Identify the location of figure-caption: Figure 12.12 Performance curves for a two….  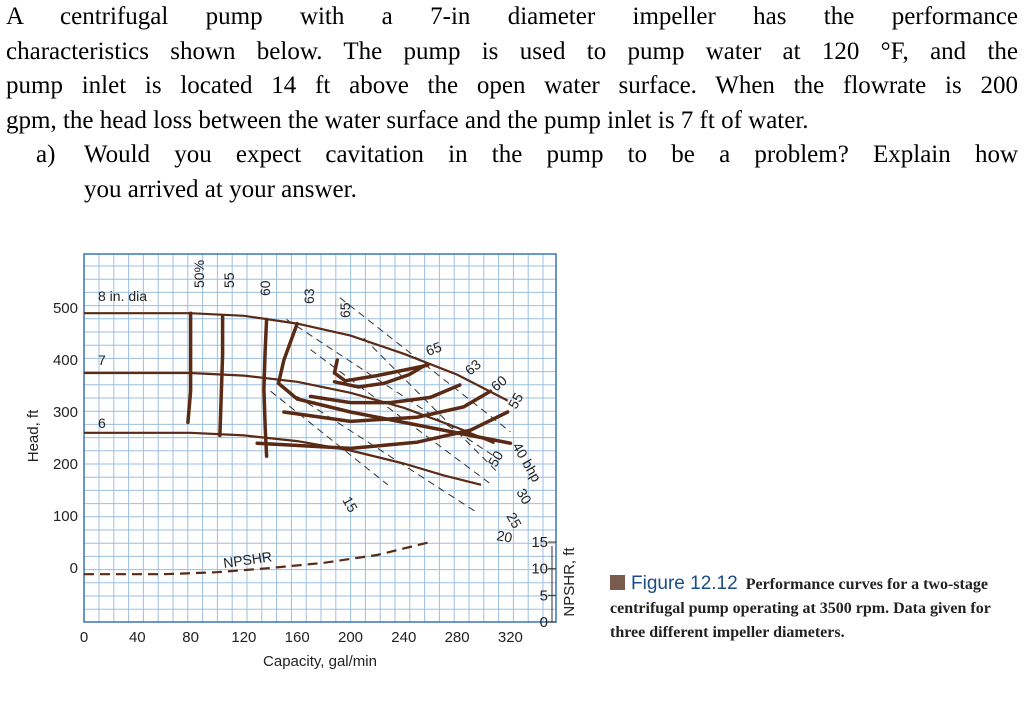
(812, 608).